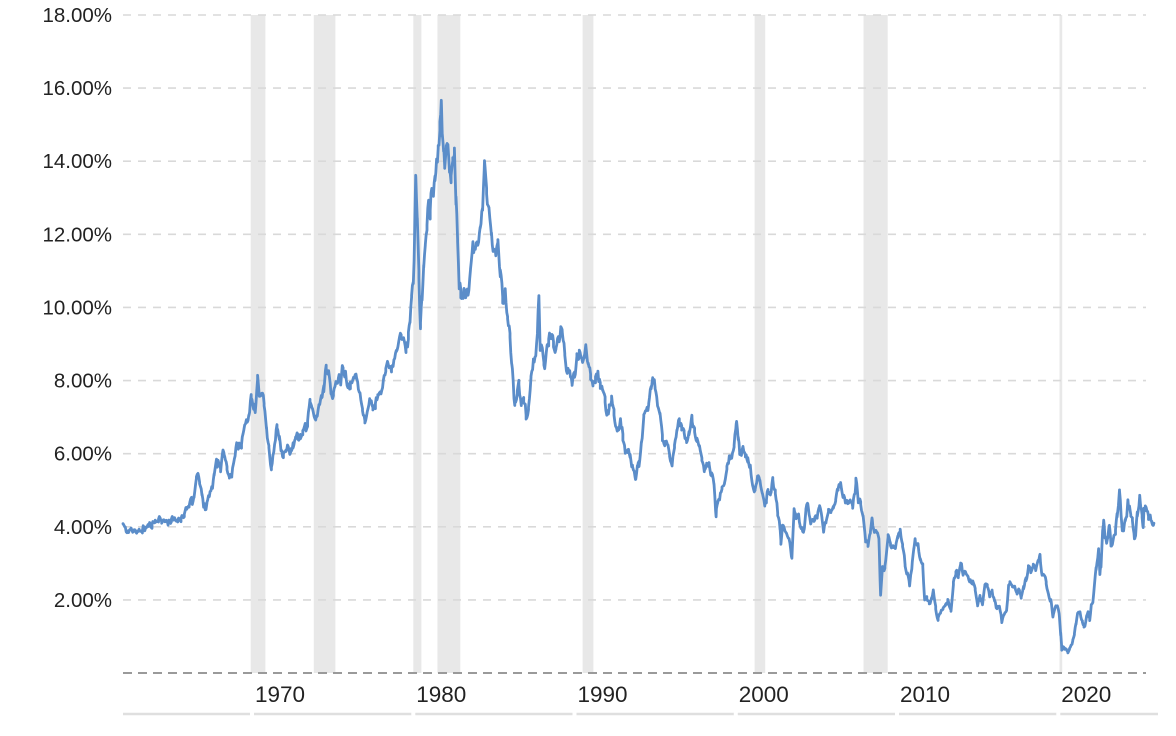 This screenshot has width=1176, height=736. I want to click on y-axis-label: 8.00%, so click(83, 381).